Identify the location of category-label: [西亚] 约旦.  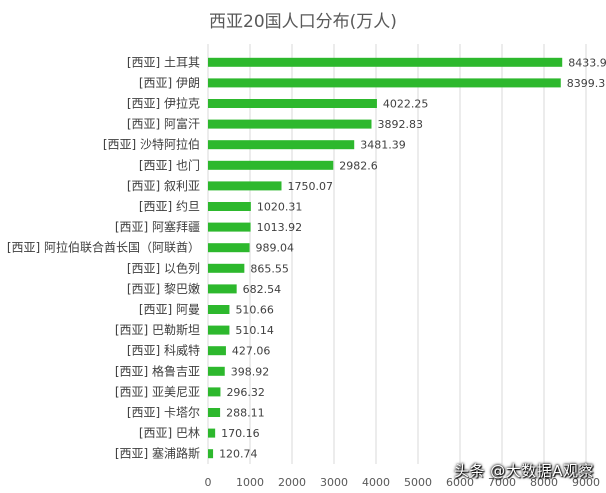
(169, 206).